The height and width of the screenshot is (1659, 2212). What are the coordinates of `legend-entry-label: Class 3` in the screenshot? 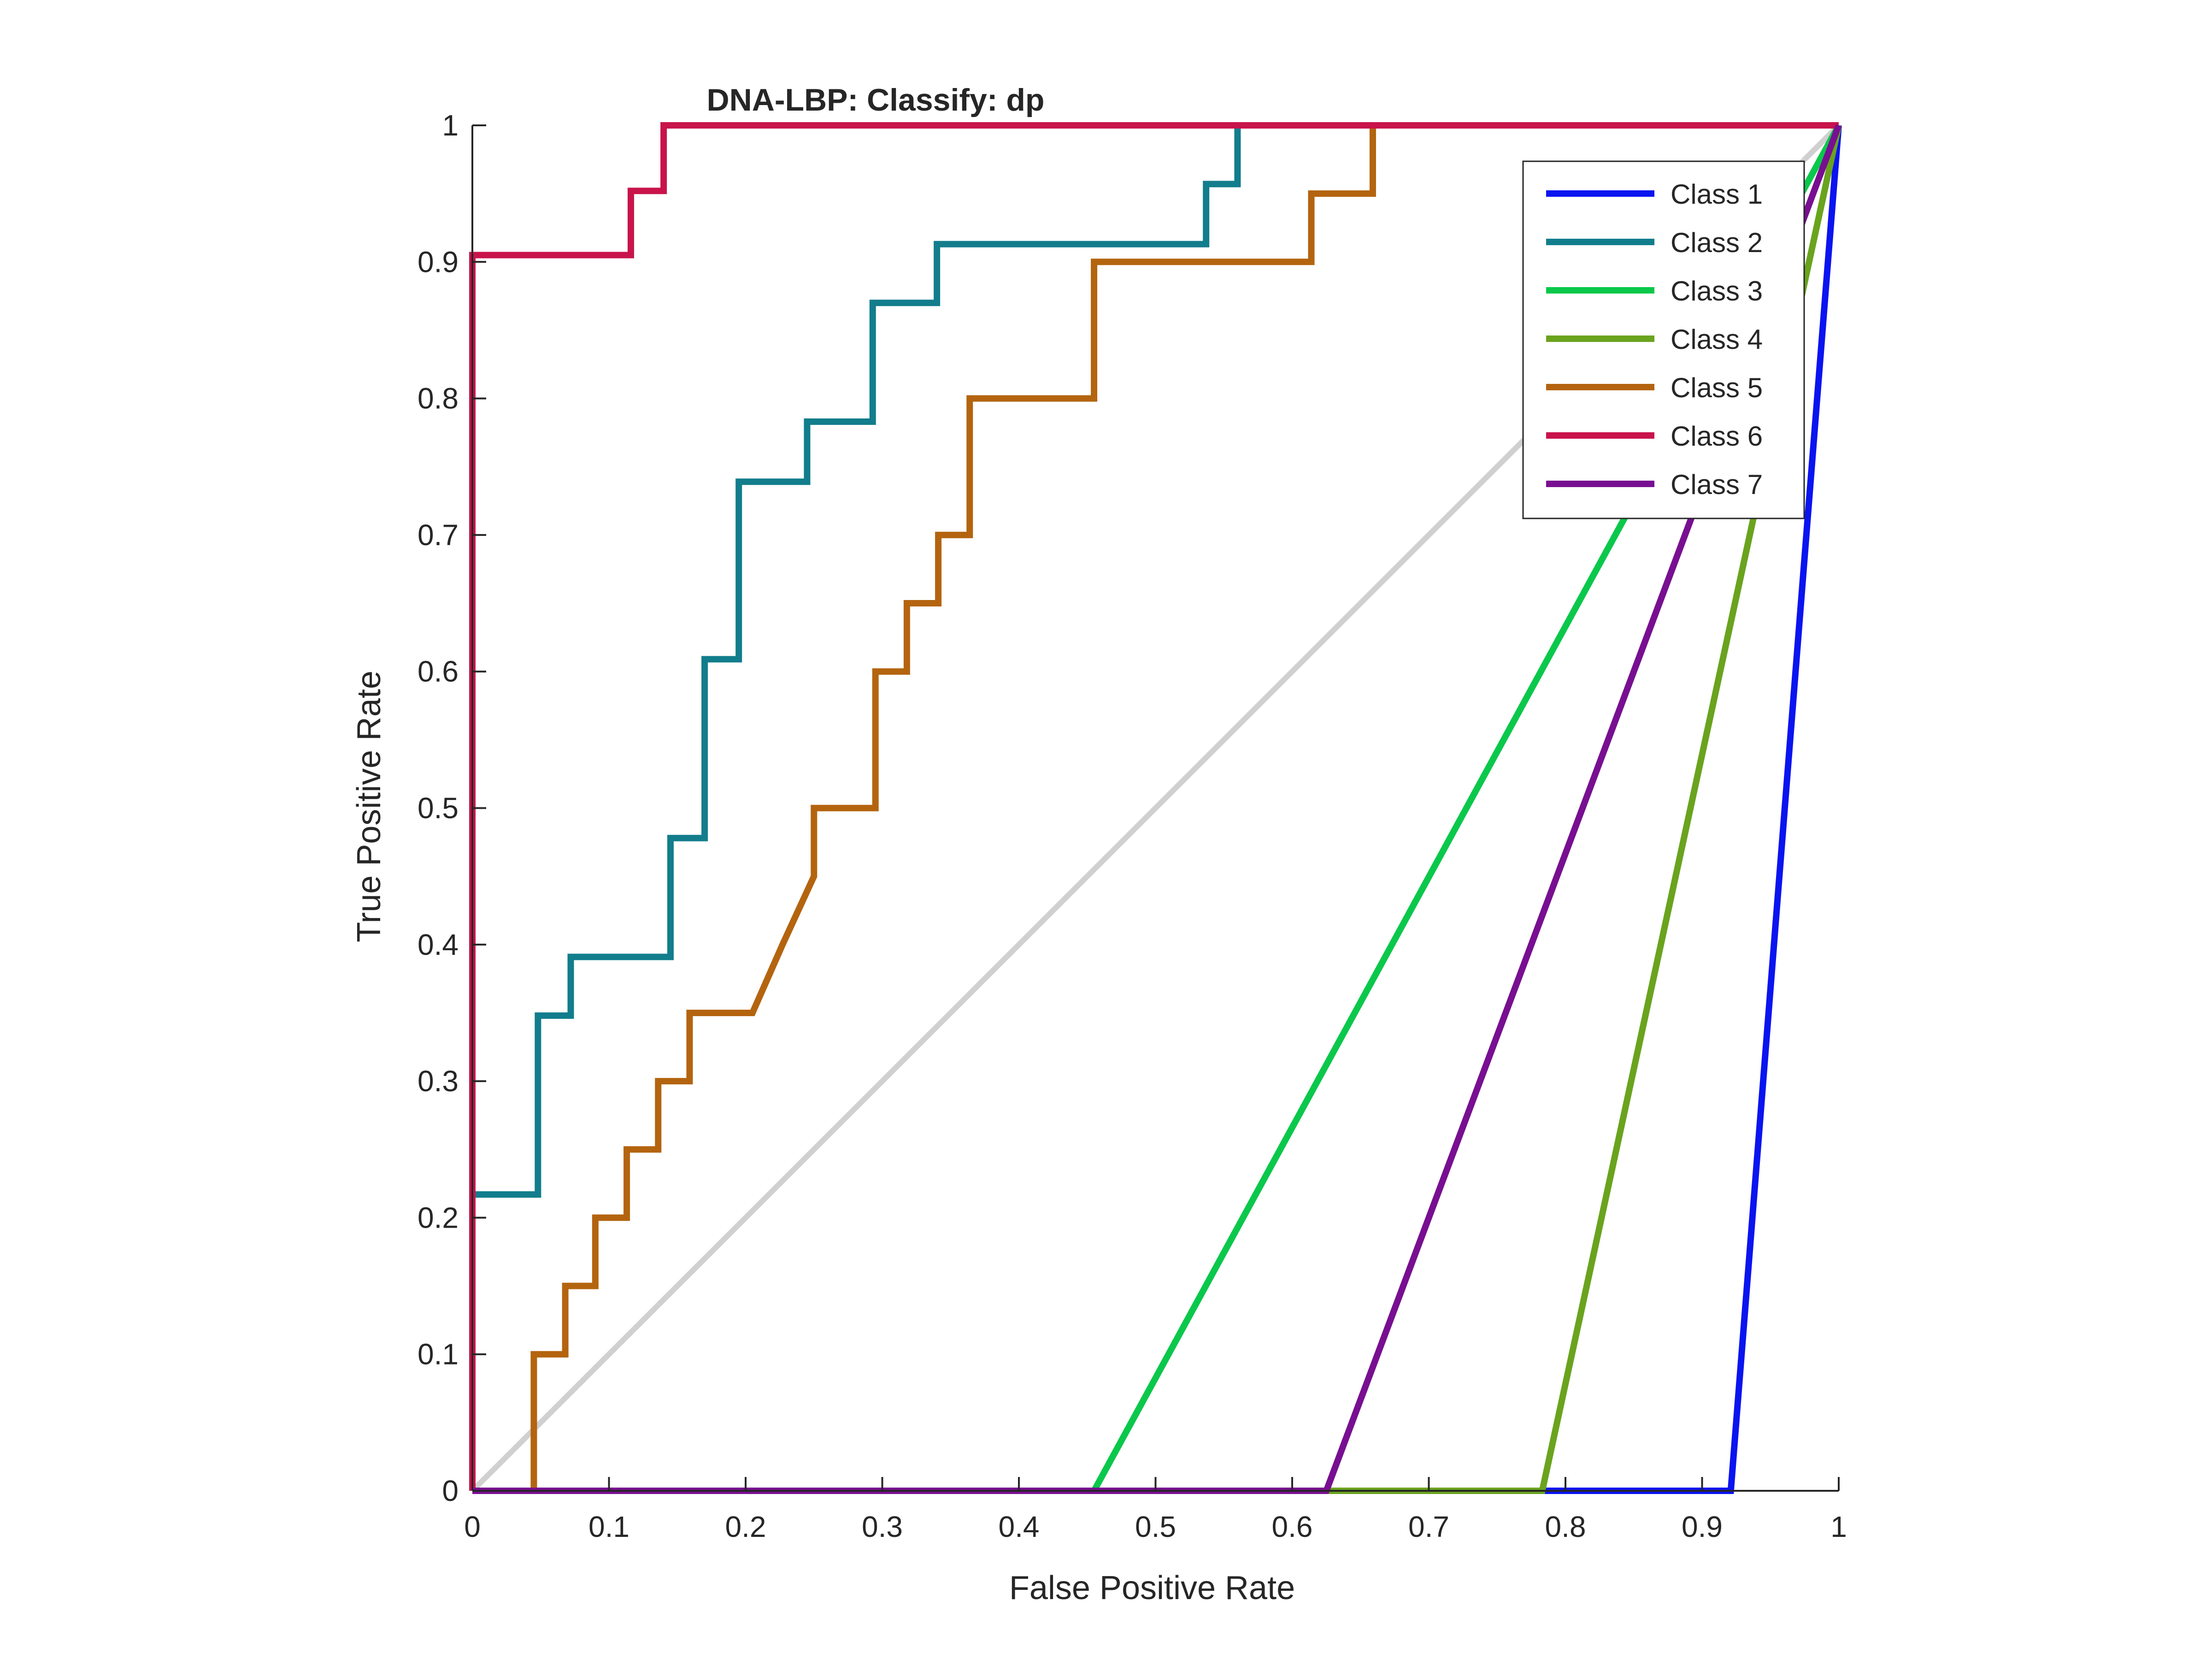 It's located at (1717, 291).